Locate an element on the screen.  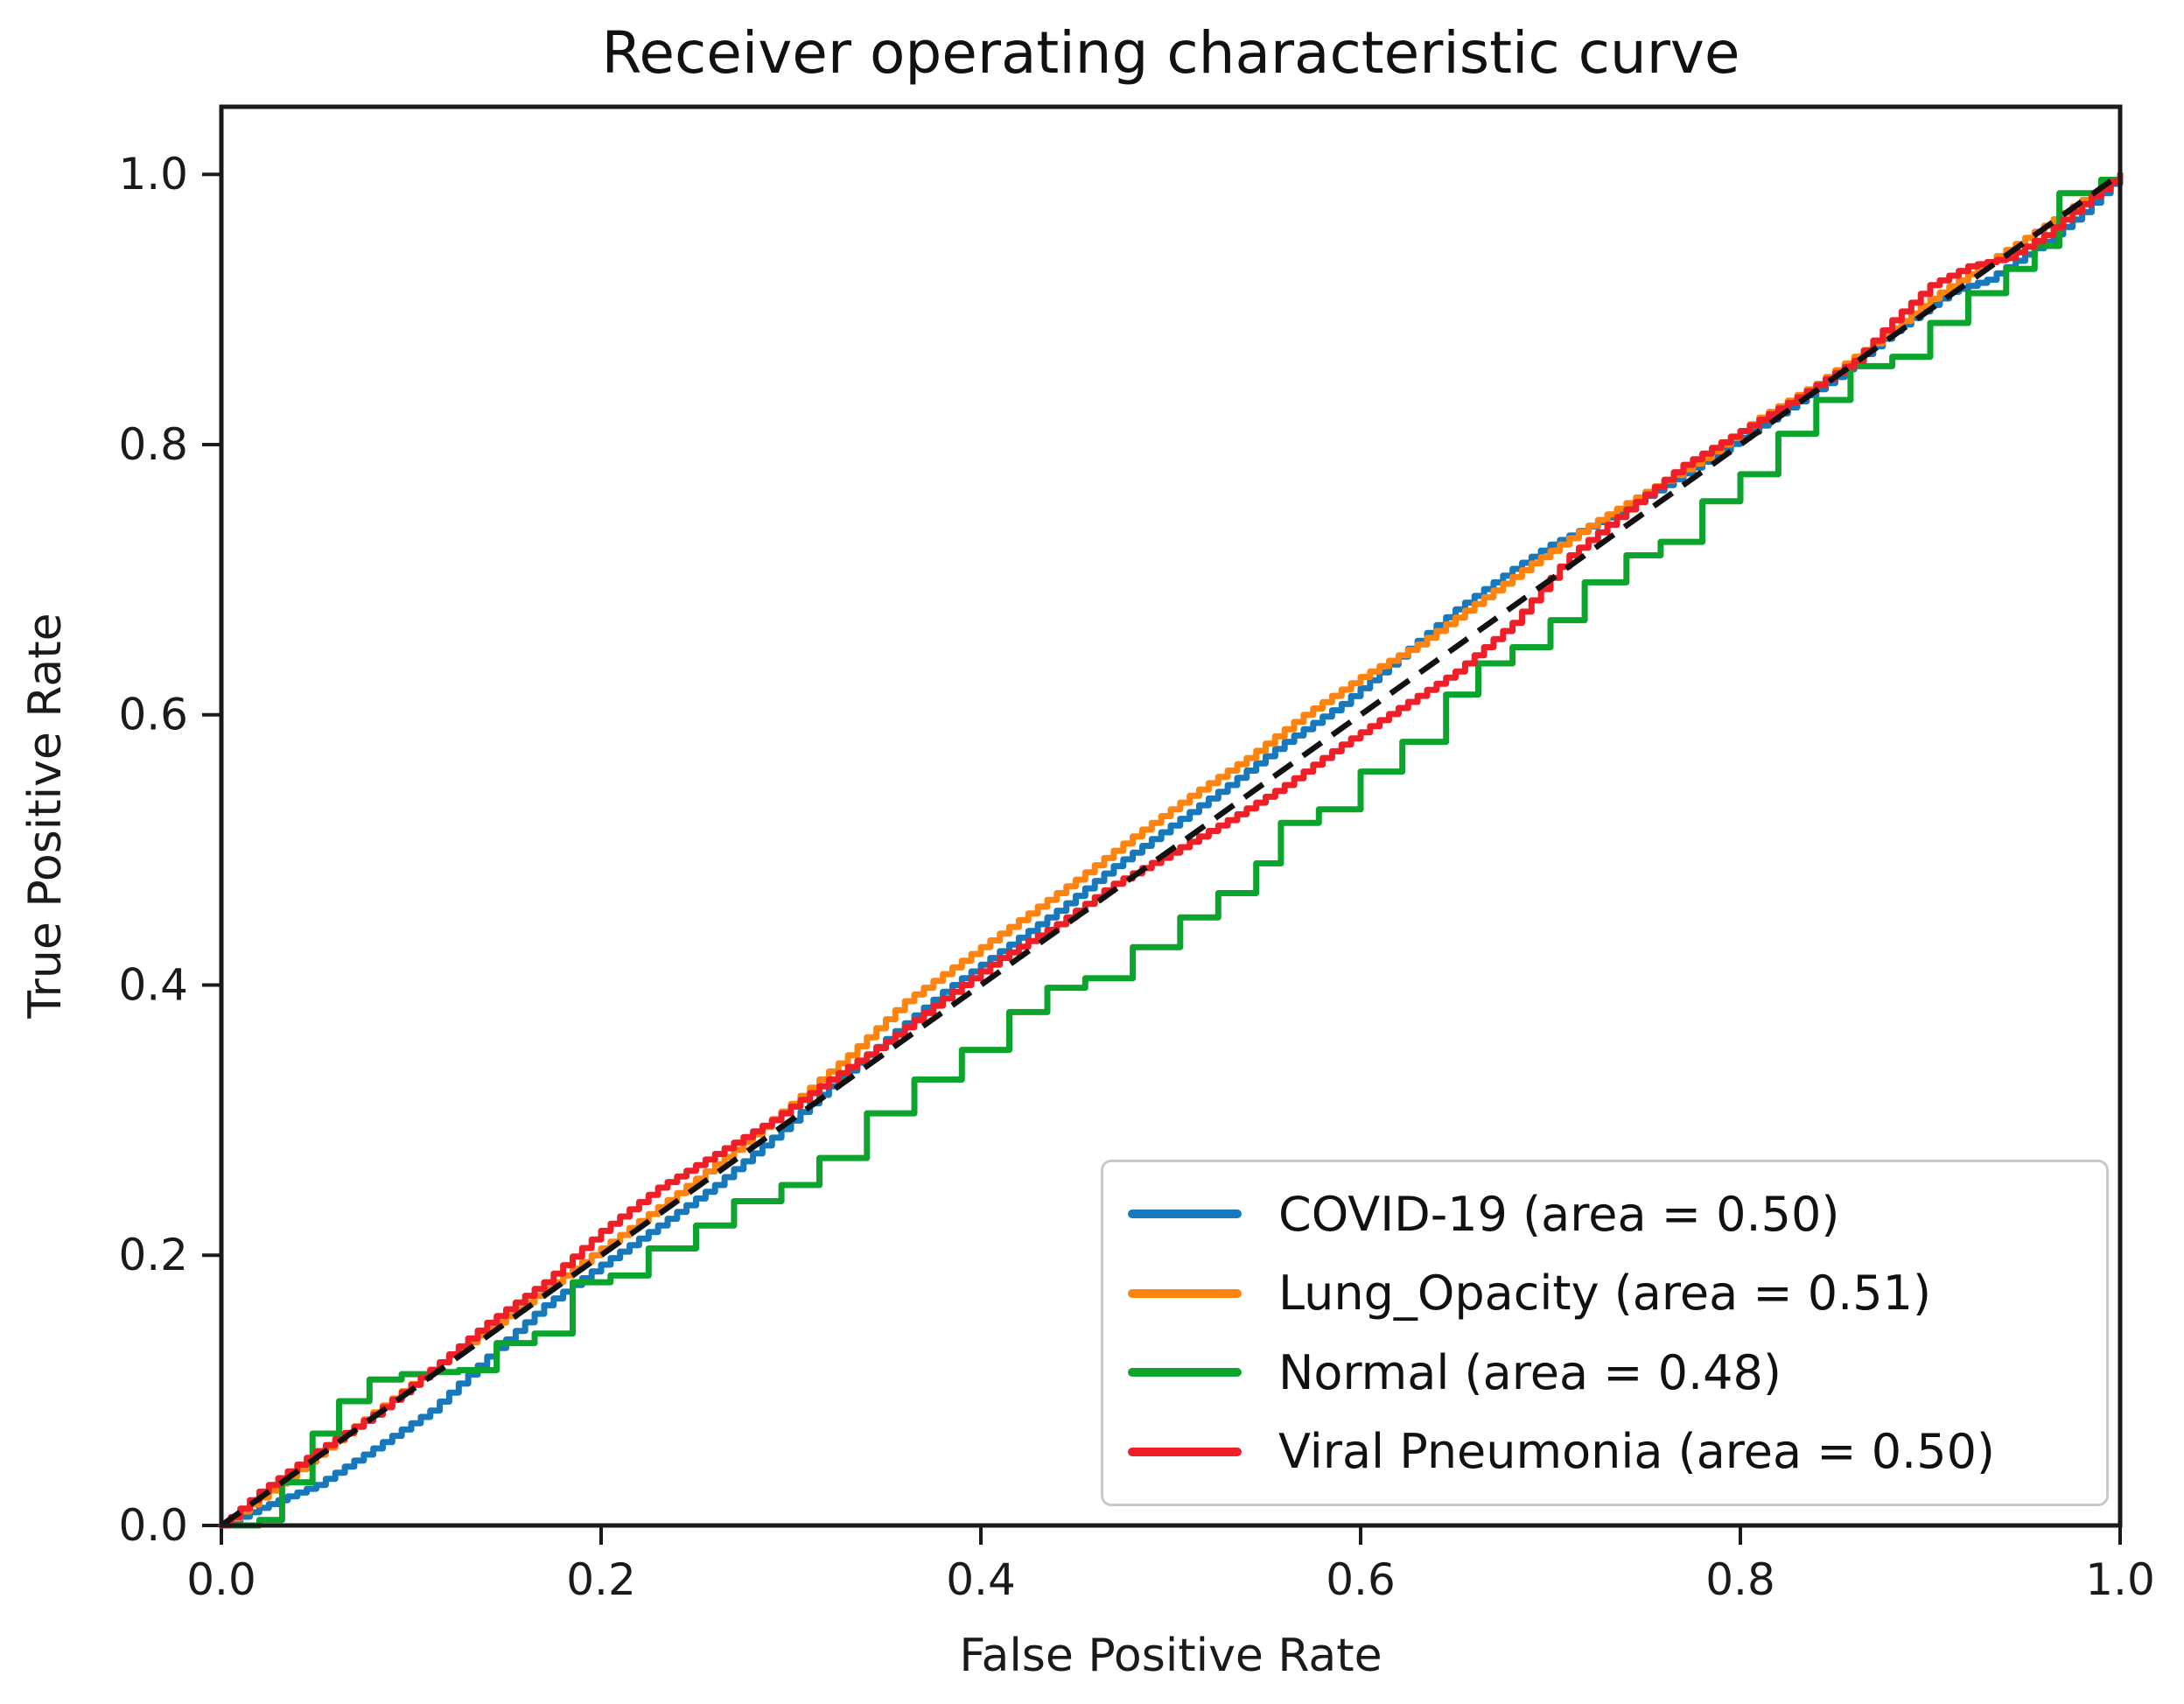
legend-item-covid19: COVID-19 (area = 0.50) is located at coordinates (1617, 1214).